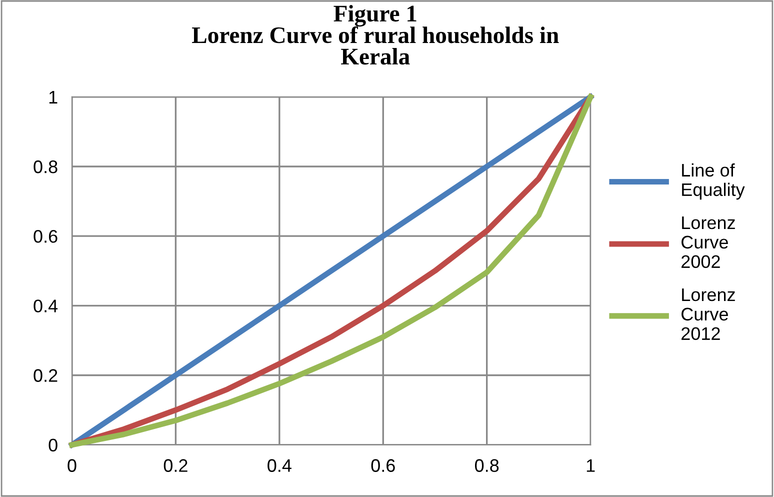 The image size is (774, 497). What do you see at coordinates (383, 465) in the screenshot?
I see `x-tick-label: 0.6` at bounding box center [383, 465].